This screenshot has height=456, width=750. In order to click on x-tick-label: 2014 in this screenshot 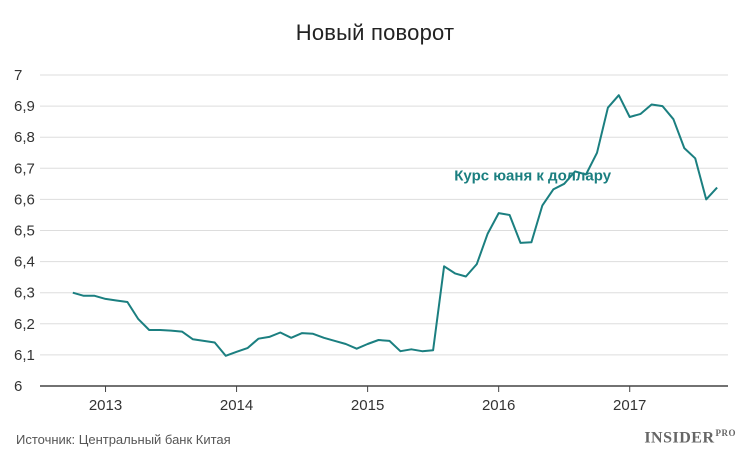, I will do `click(236, 405)`.